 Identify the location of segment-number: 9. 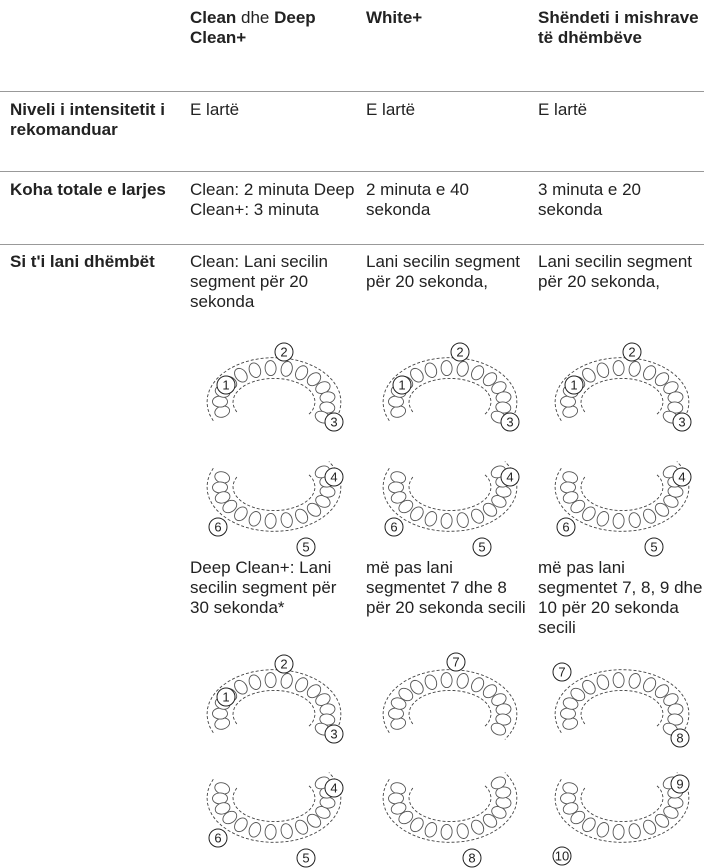
(679, 784).